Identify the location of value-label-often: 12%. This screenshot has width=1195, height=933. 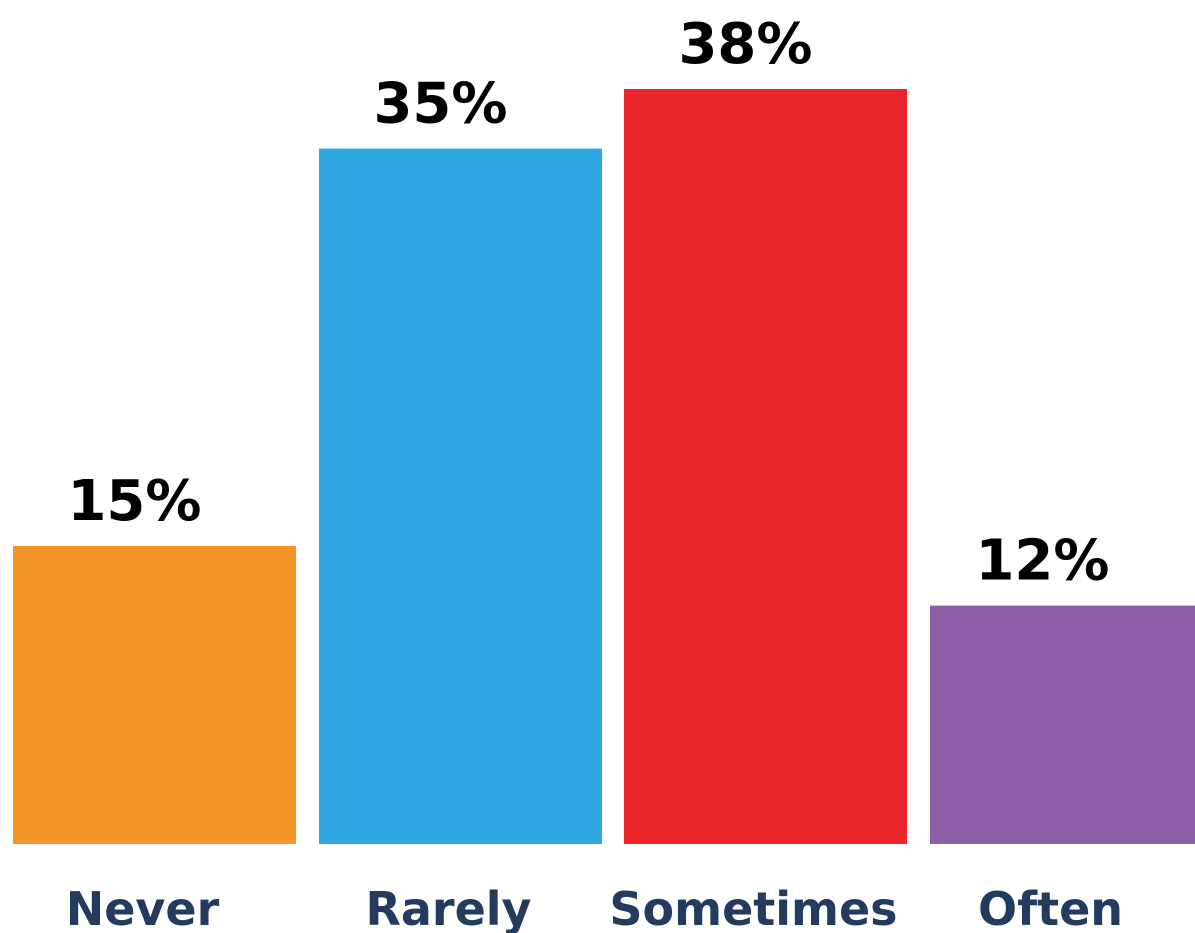
(1042, 561).